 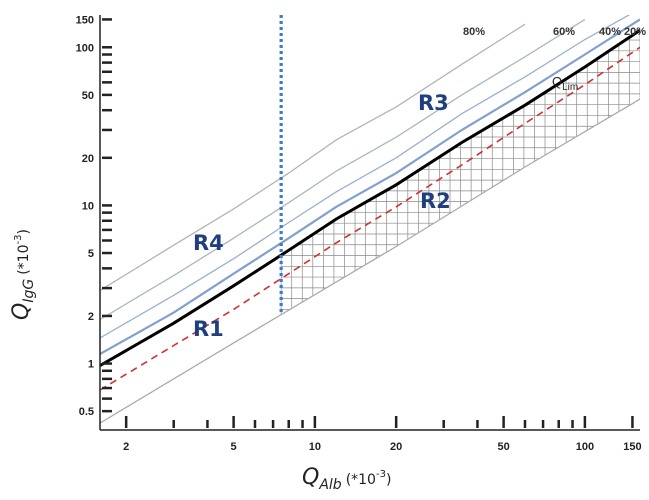 What do you see at coordinates (632, 447) in the screenshot?
I see `x-tick-label: 150` at bounding box center [632, 447].